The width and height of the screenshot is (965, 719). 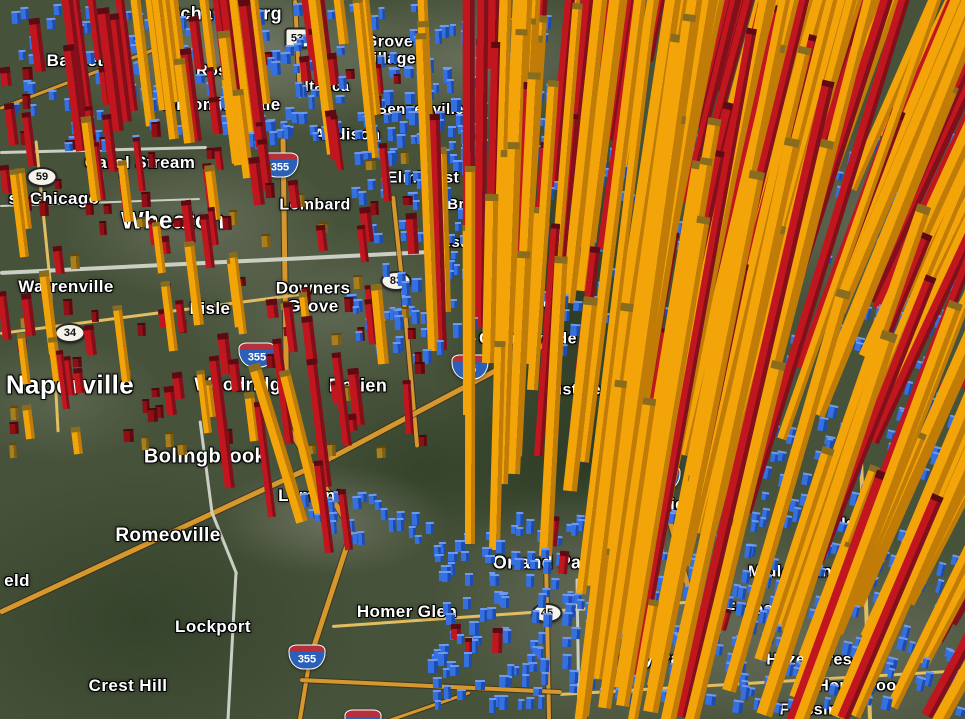 What do you see at coordinates (363, 714) in the screenshot?
I see `route-shield-partial` at bounding box center [363, 714].